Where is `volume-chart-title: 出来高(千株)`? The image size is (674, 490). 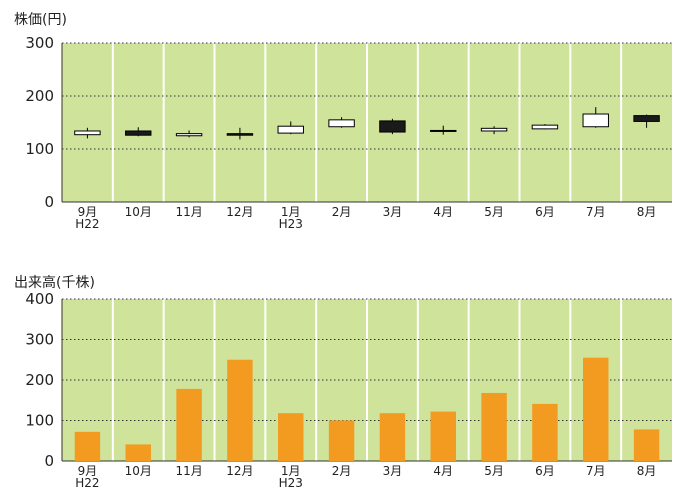 volume-chart-title: 出来高(千株) is located at coordinates (54, 282).